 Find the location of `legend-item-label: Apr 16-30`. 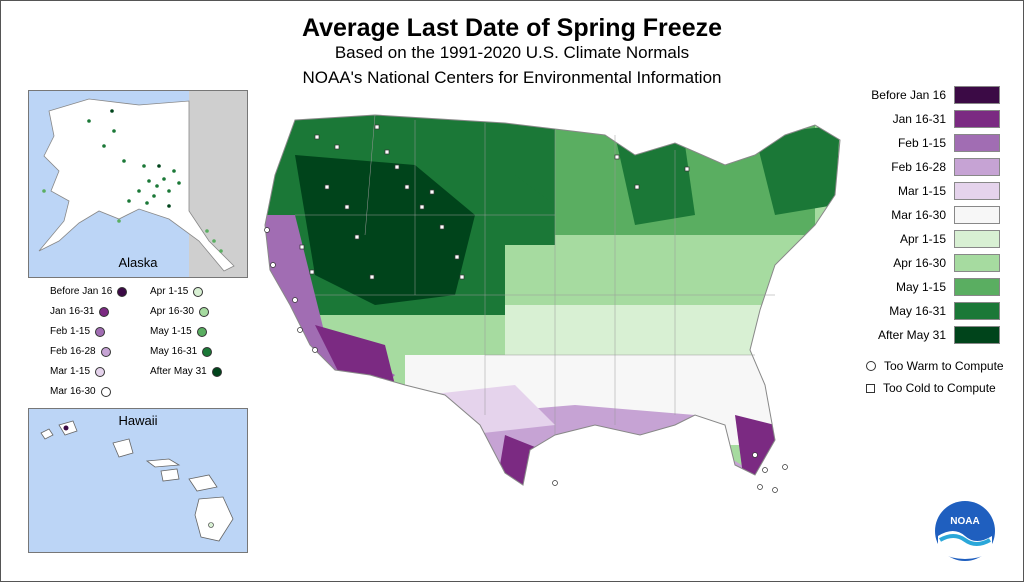

legend-item-label: Apr 16-30 is located at coordinates (919, 262).